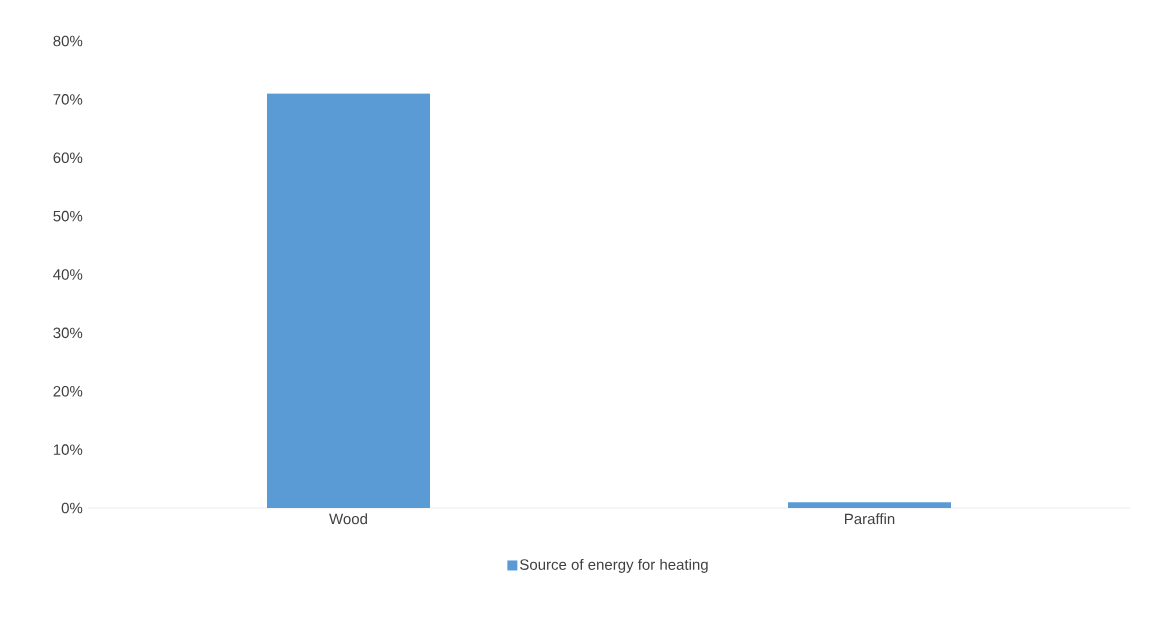 The height and width of the screenshot is (622, 1149). What do you see at coordinates (68, 449) in the screenshot?
I see `y-tick-label: 10%` at bounding box center [68, 449].